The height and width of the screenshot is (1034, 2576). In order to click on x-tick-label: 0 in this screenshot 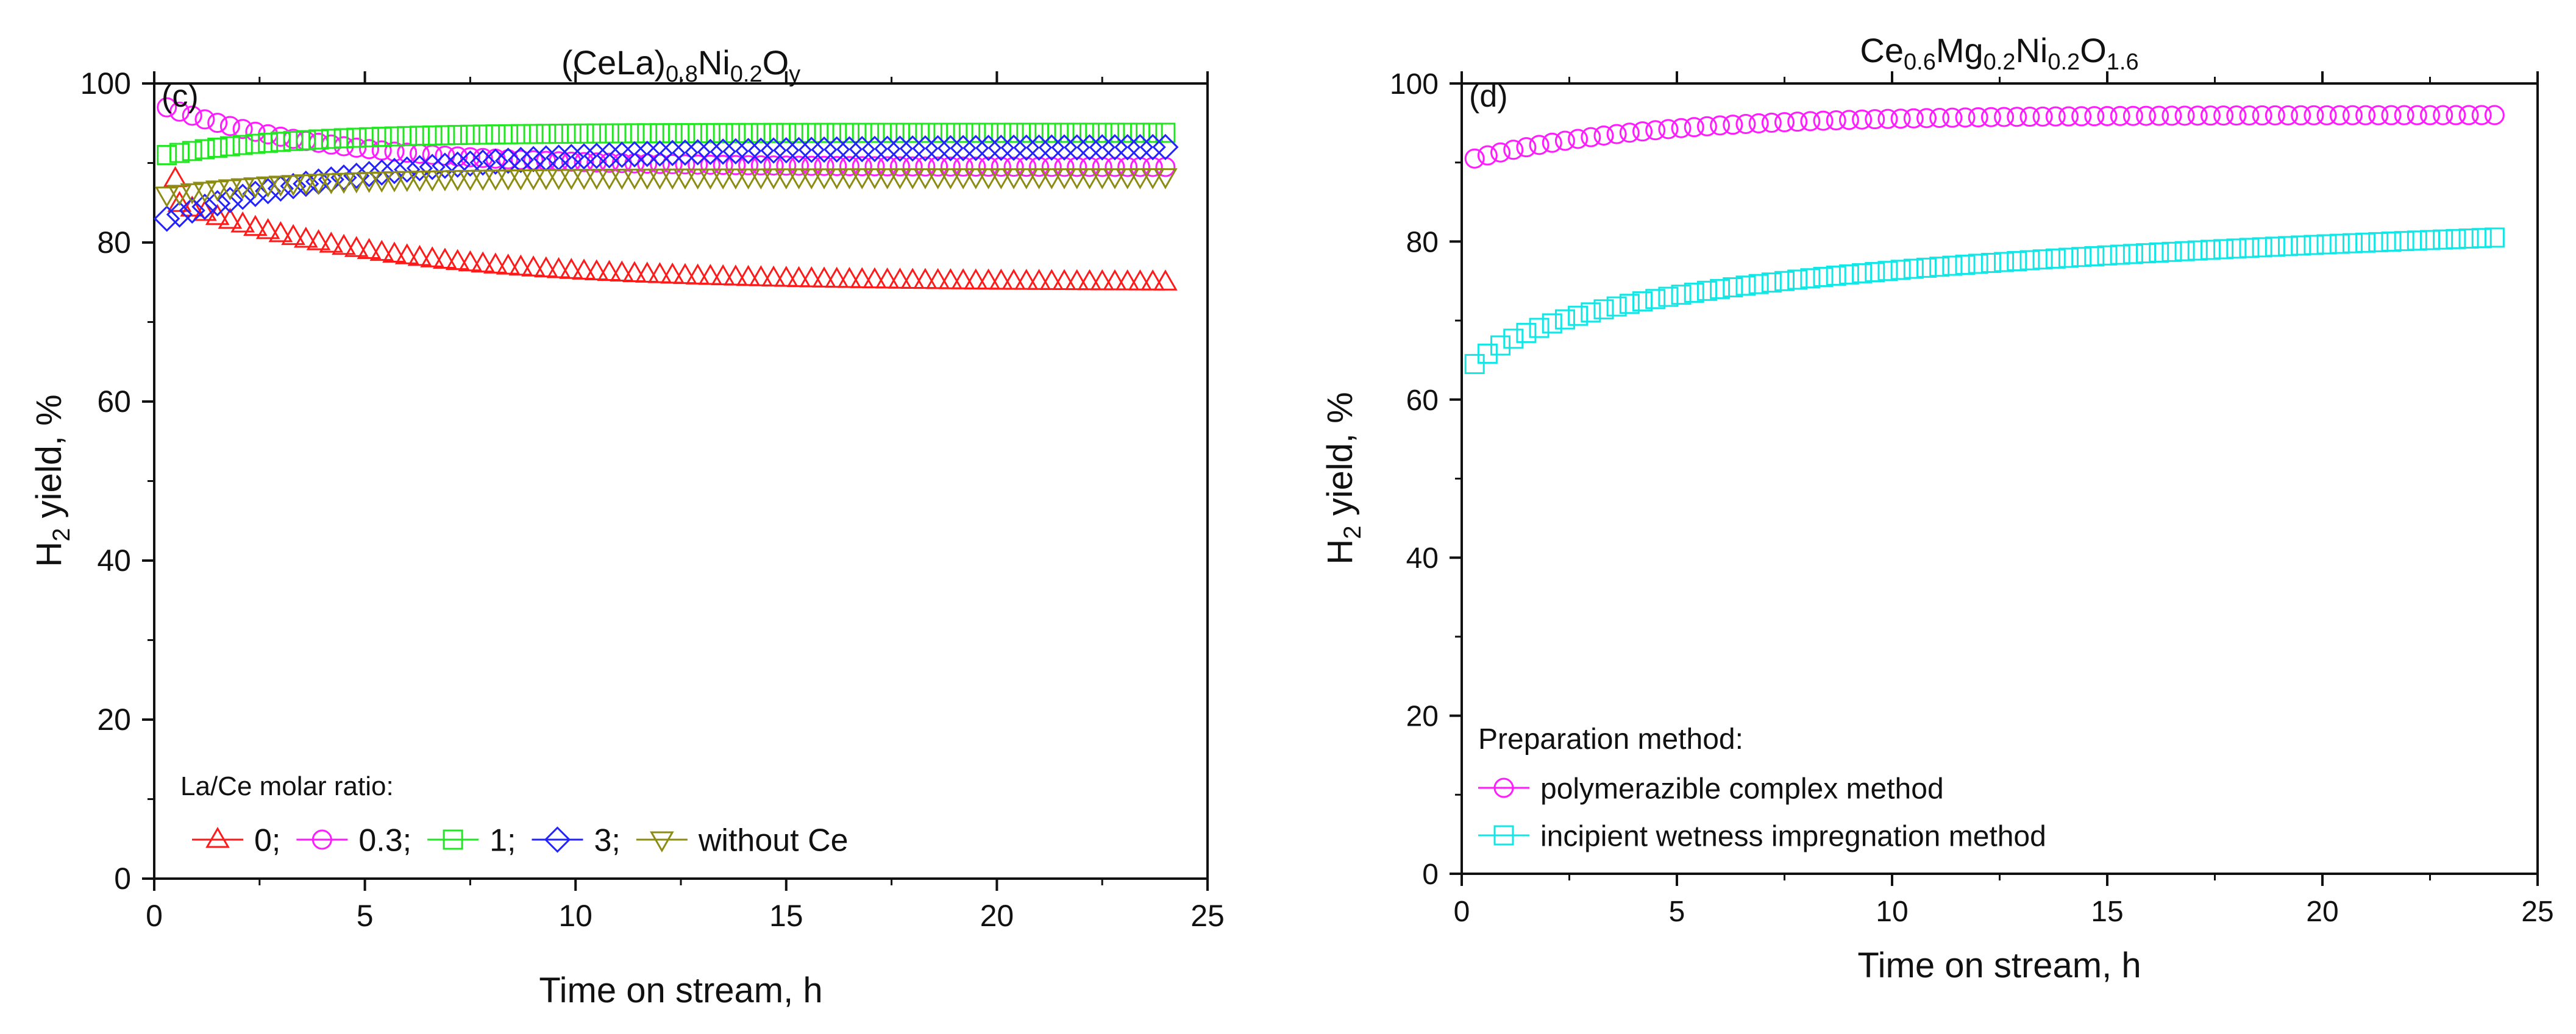, I will do `click(154, 916)`.